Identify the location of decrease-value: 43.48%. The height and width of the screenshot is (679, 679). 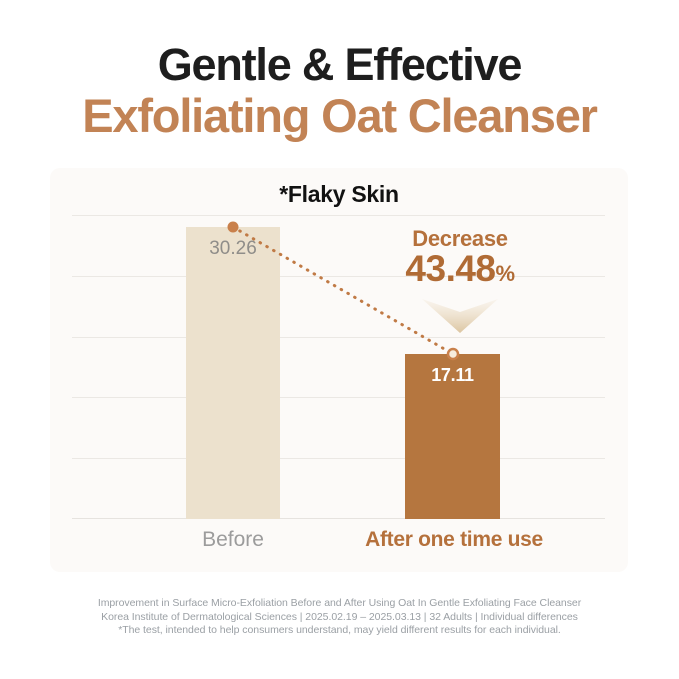
(460, 271).